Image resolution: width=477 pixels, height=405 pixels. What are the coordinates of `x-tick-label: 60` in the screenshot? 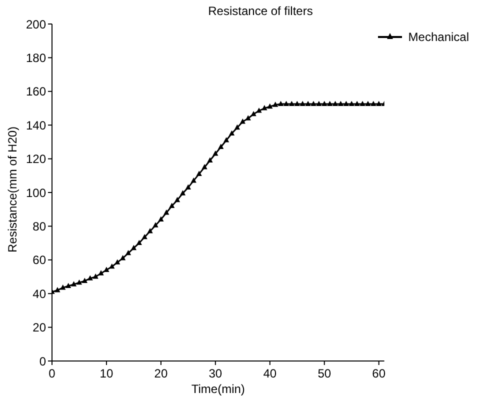 It's located at (379, 373).